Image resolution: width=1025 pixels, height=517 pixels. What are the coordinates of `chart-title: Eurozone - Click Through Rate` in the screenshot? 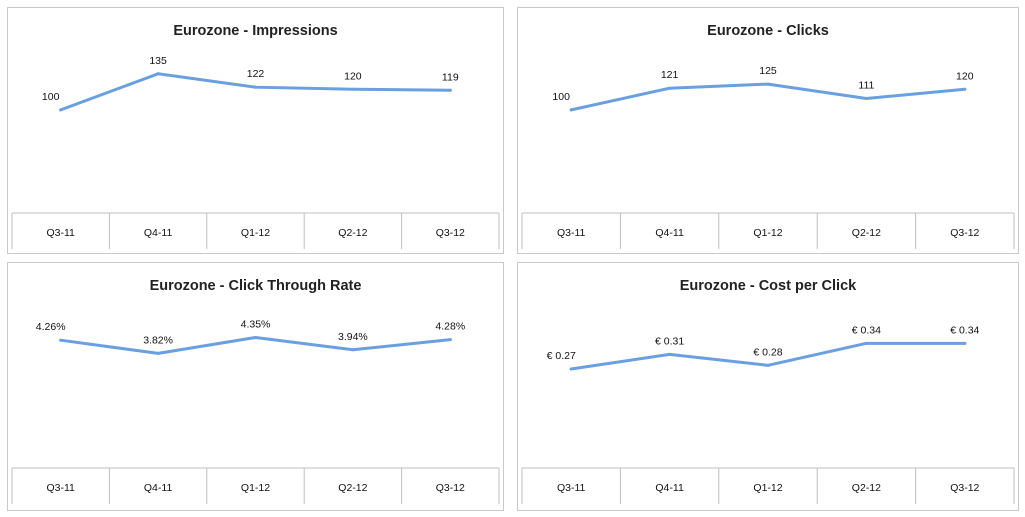 It's located at (256, 286).